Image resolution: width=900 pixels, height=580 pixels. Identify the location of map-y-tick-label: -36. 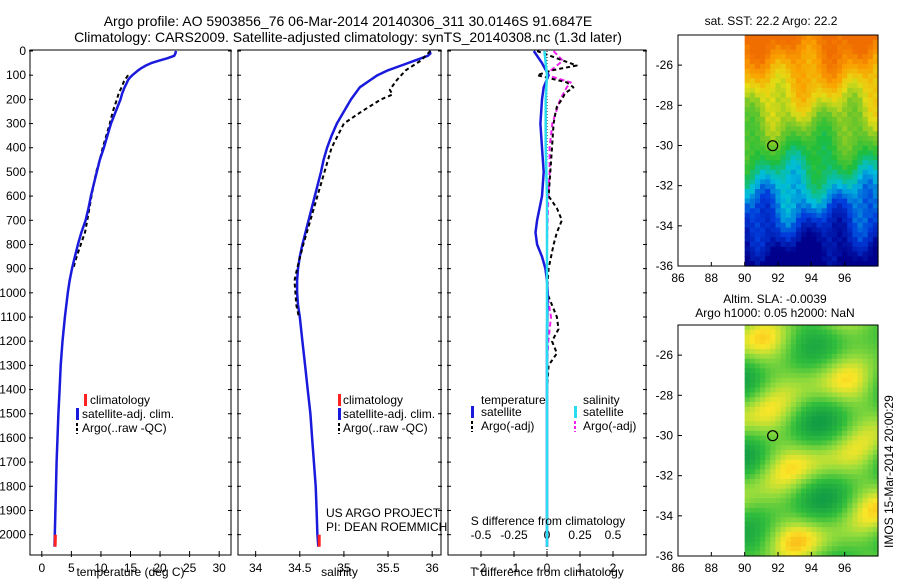
(665, 556).